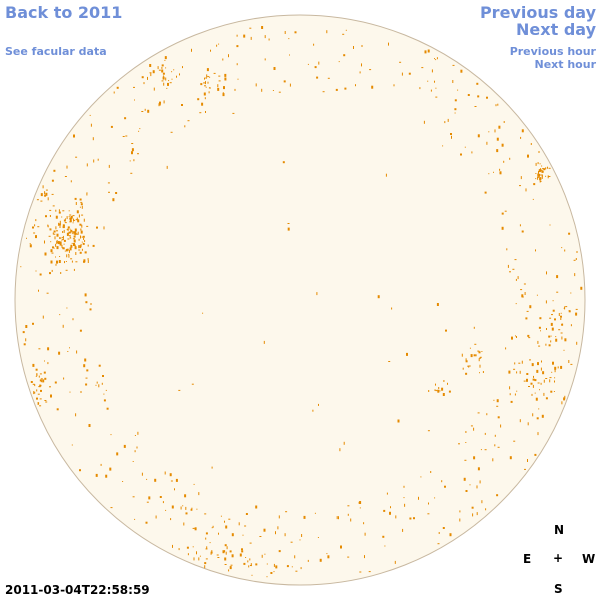  I want to click on next-day-link: Next day, so click(556, 29).